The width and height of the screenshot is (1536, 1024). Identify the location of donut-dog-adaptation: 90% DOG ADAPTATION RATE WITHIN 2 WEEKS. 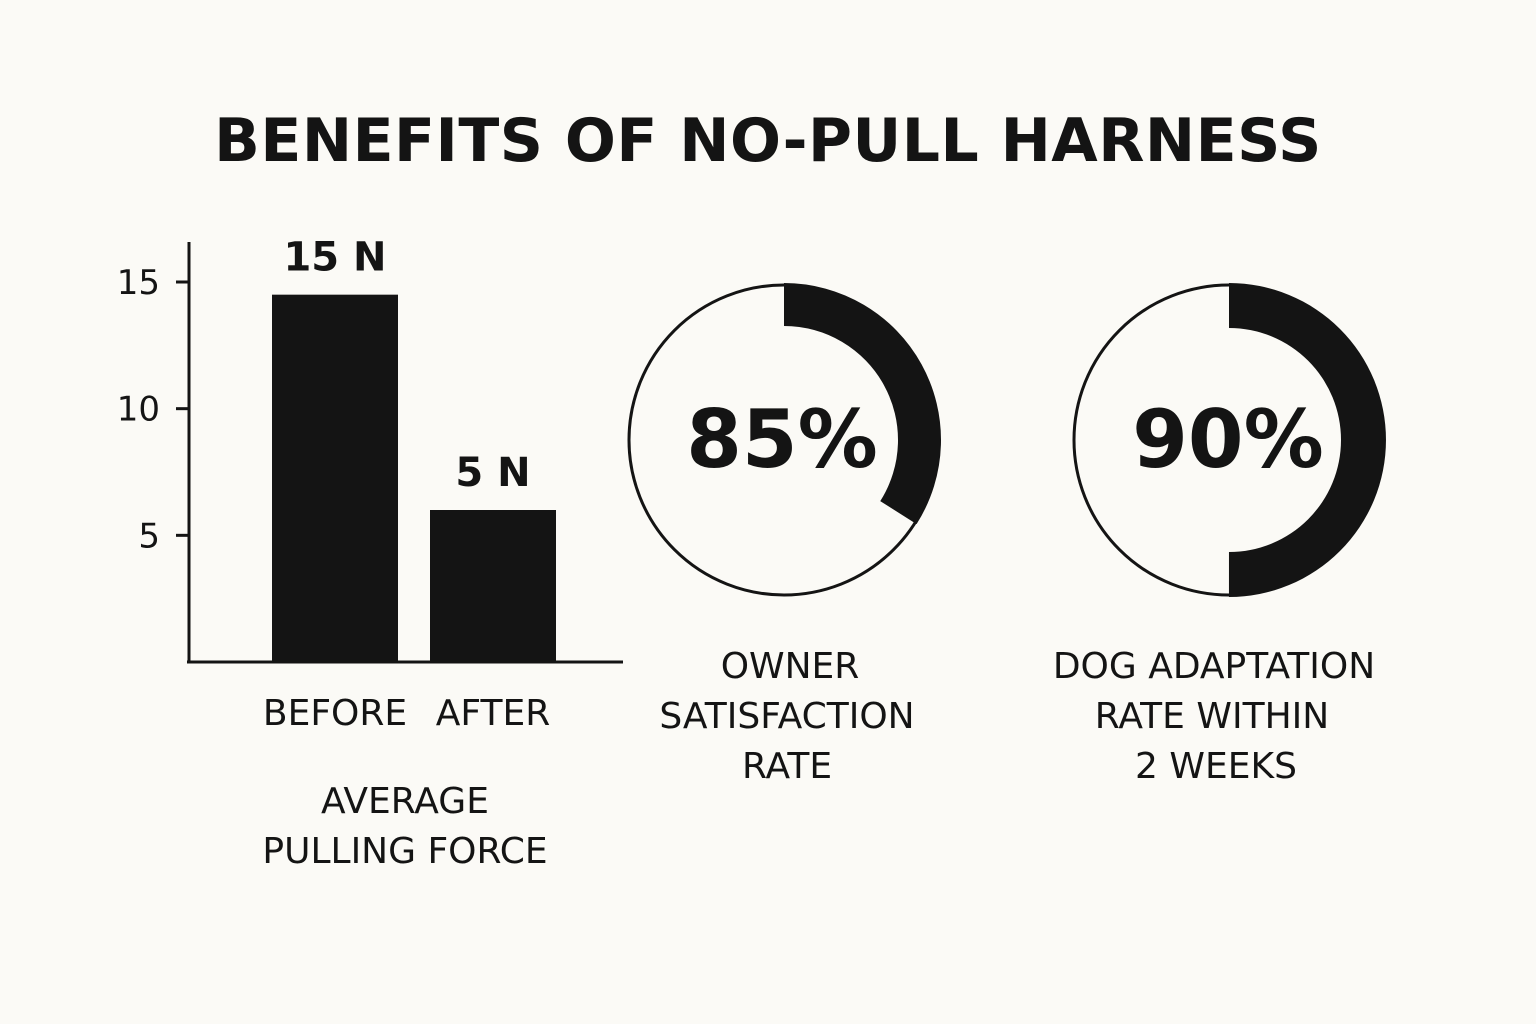
(1219, 535).